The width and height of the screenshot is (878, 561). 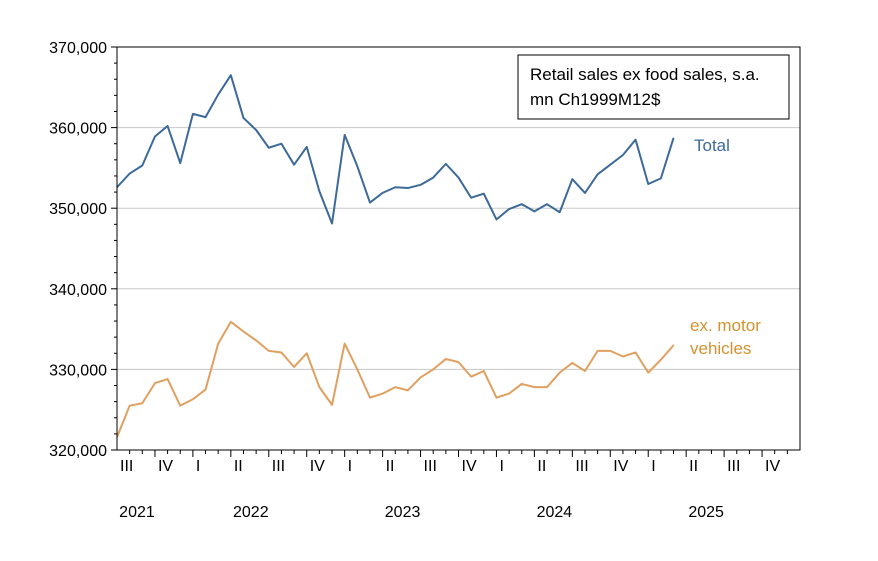 I want to click on x-year-label: 2021, so click(x=137, y=512).